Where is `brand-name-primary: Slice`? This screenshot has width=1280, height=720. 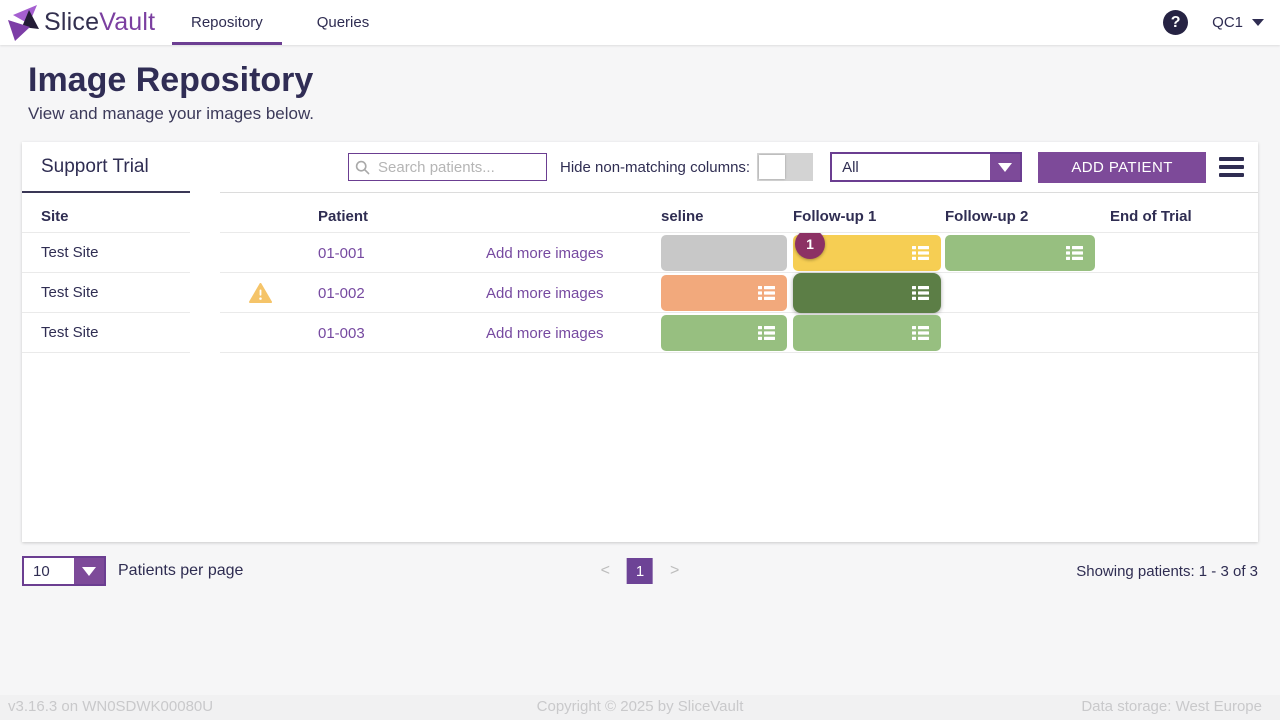
brand-name-primary: Slice is located at coordinates (72, 22).